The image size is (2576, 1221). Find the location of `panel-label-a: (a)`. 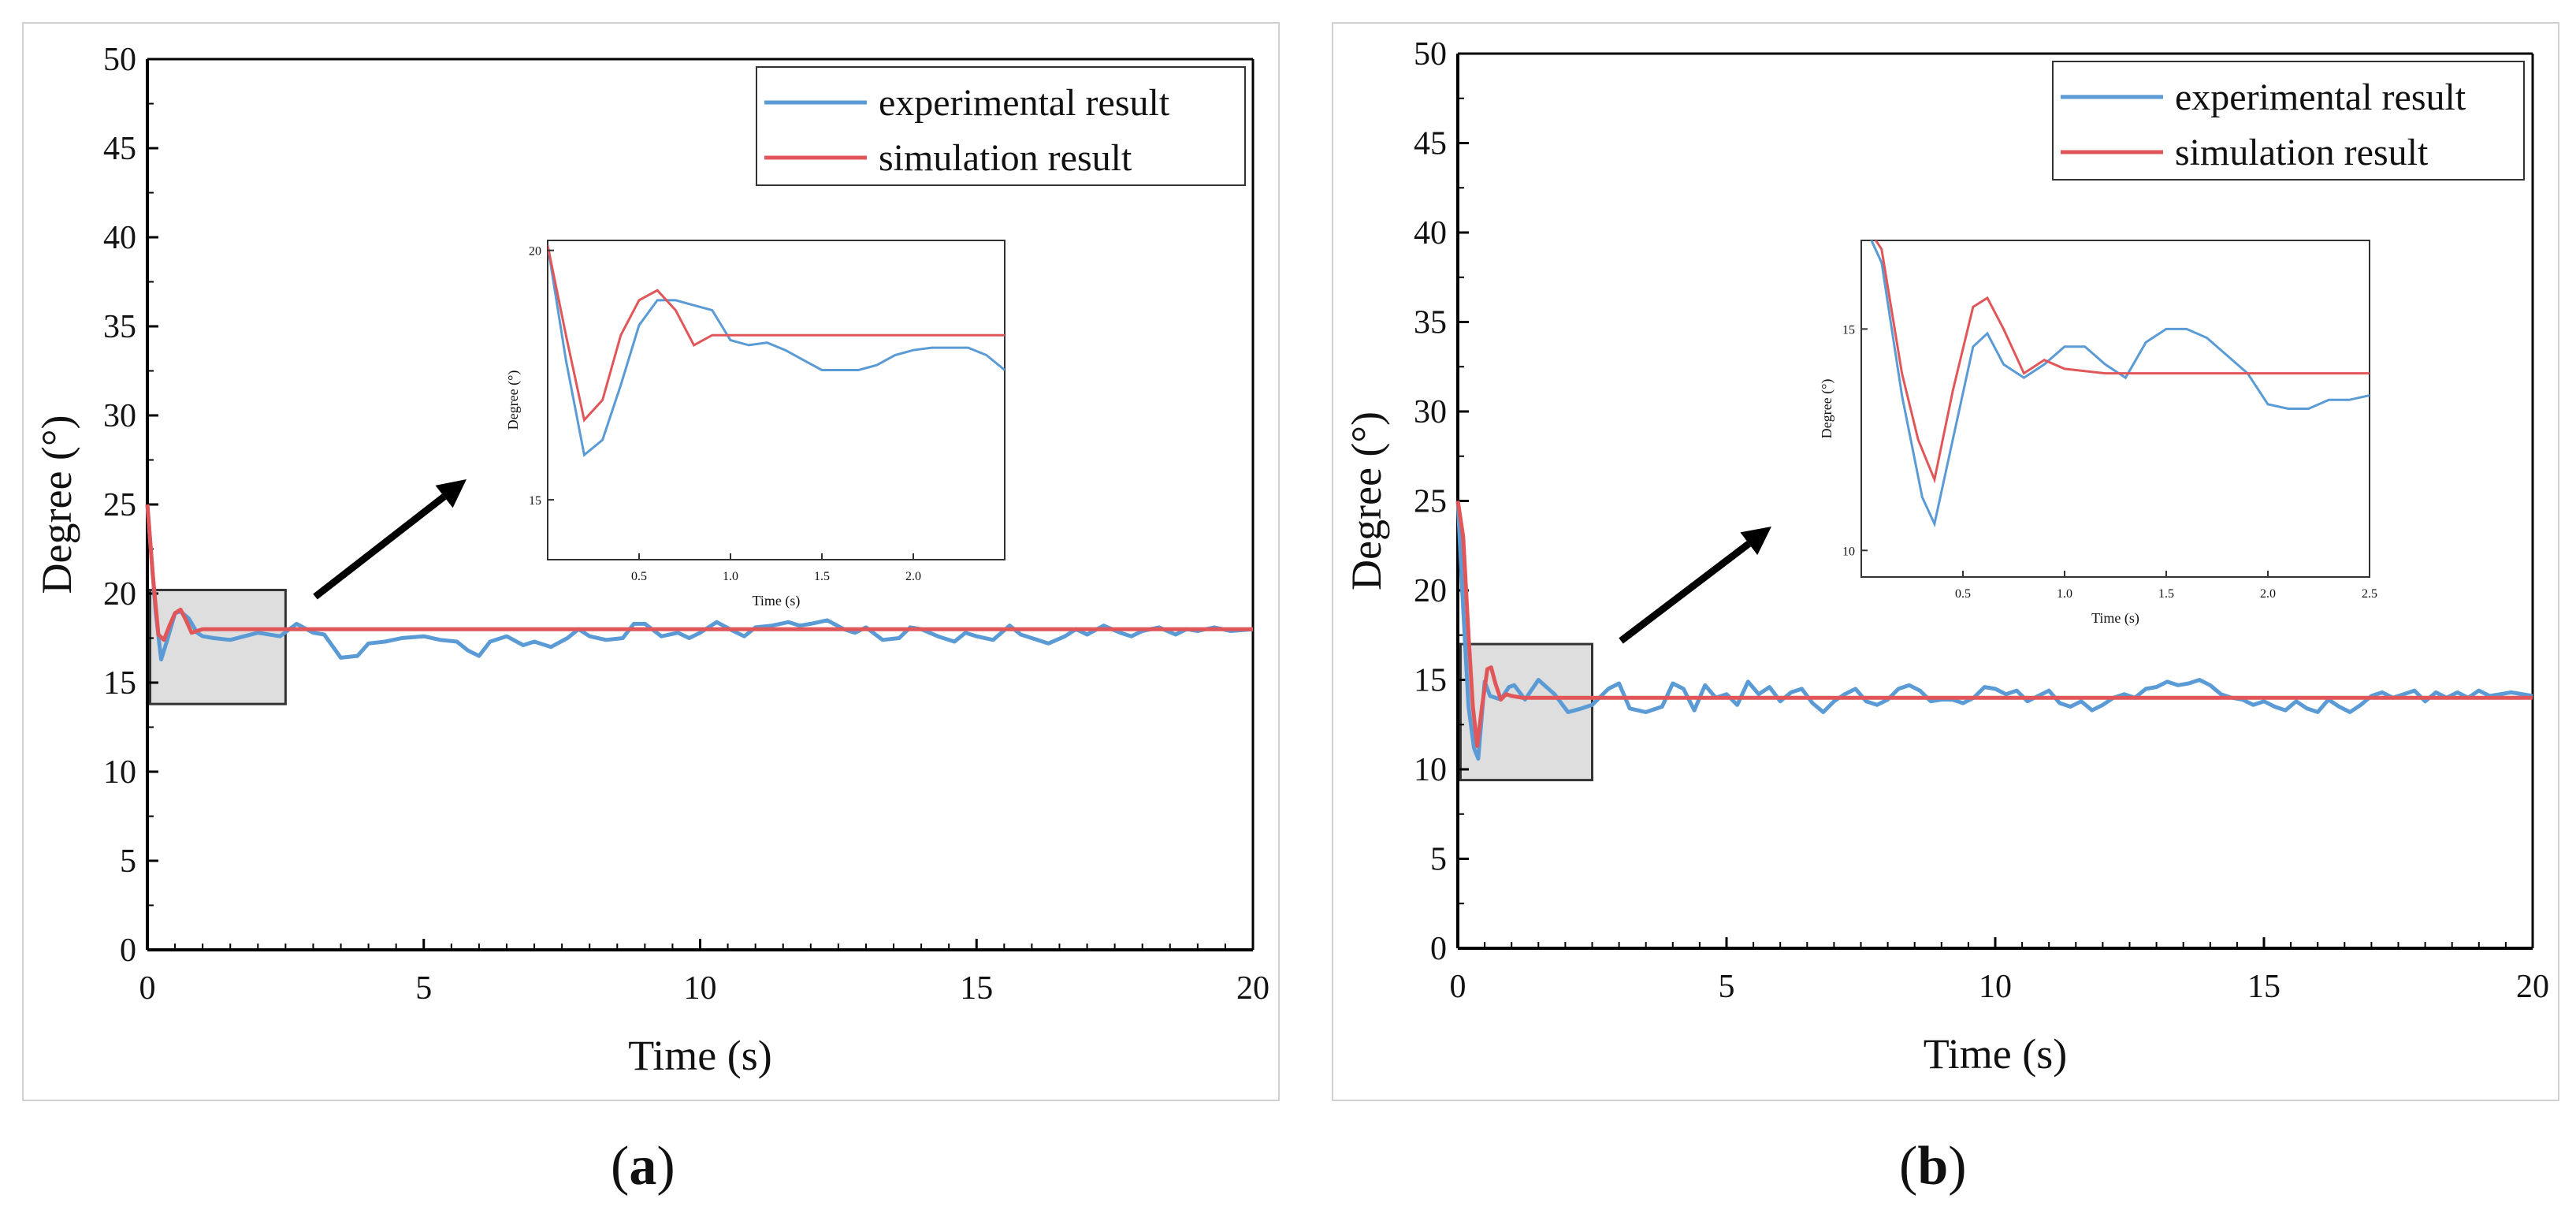

panel-label-a: (a) is located at coordinates (643, 1166).